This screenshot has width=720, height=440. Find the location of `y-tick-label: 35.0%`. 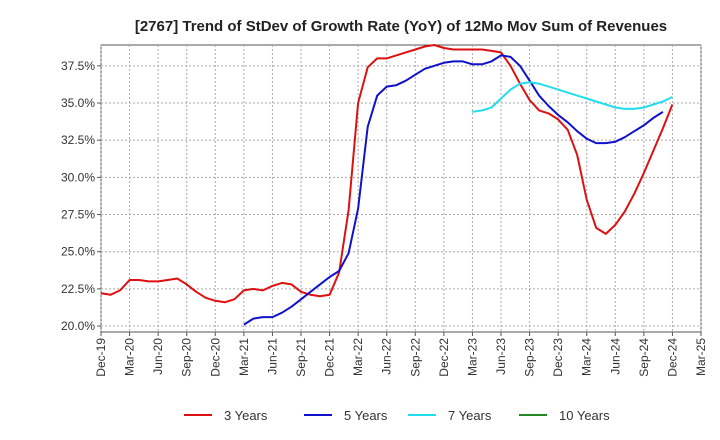

y-tick-label: 35.0% is located at coordinates (78, 103).